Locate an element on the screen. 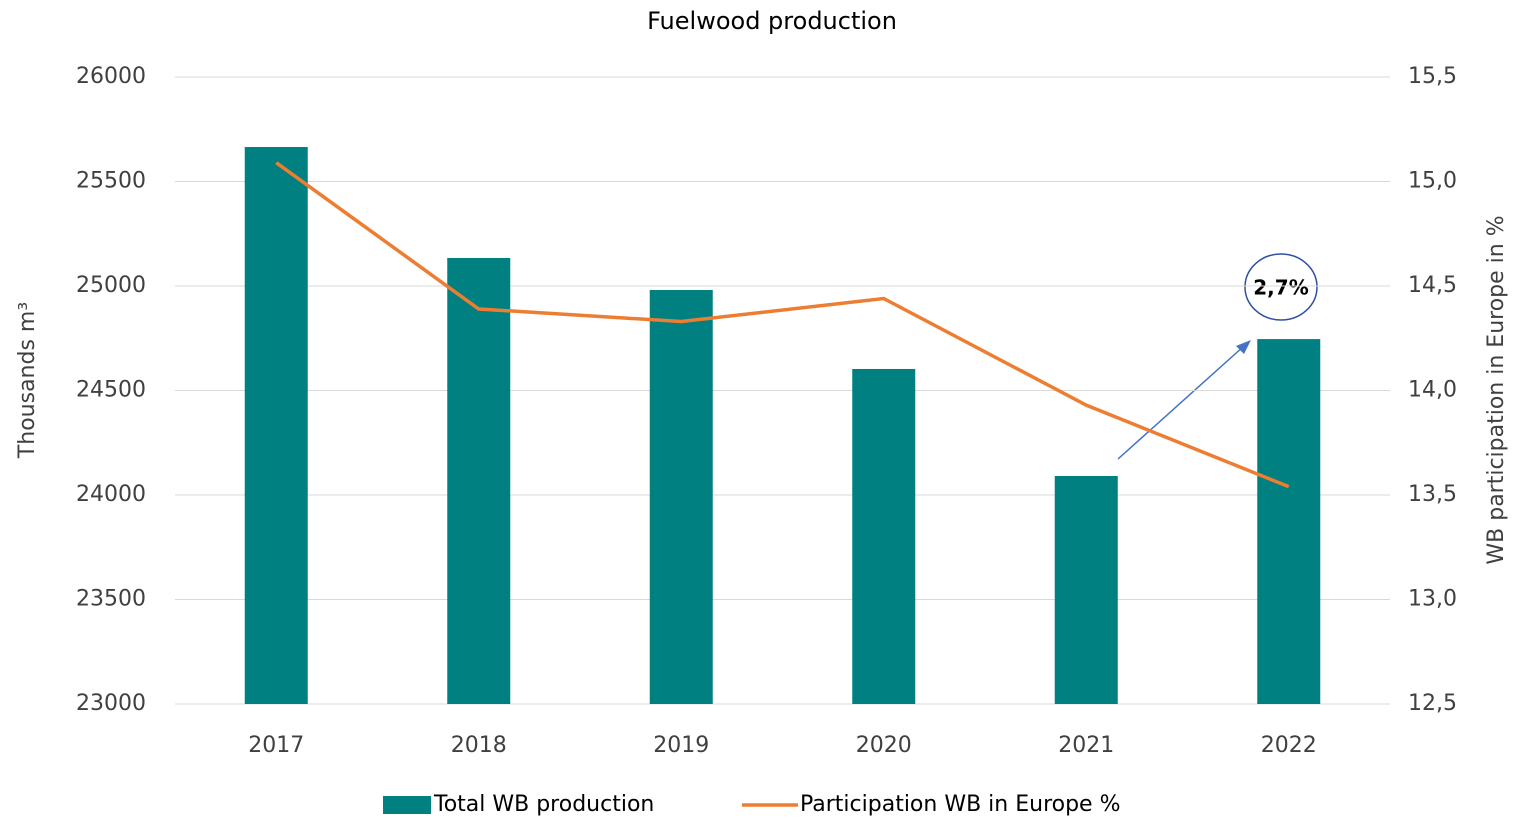 The image size is (1516, 819). y2-axis-label: WB participation in Europe in % is located at coordinates (1496, 389).